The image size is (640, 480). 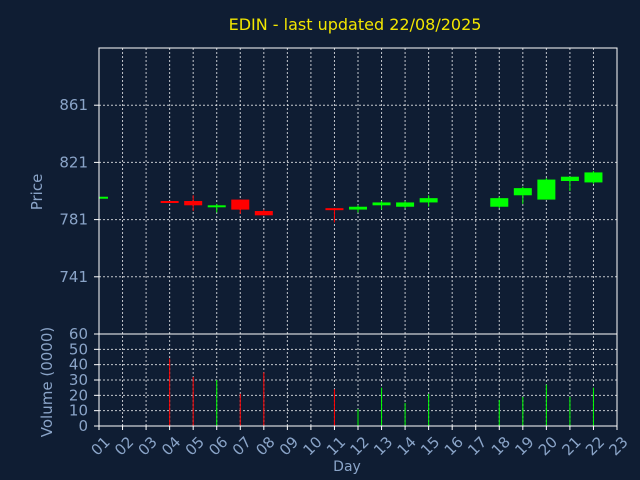 What do you see at coordinates (83, 426) in the screenshot?
I see `volume-tick-label: 0` at bounding box center [83, 426].